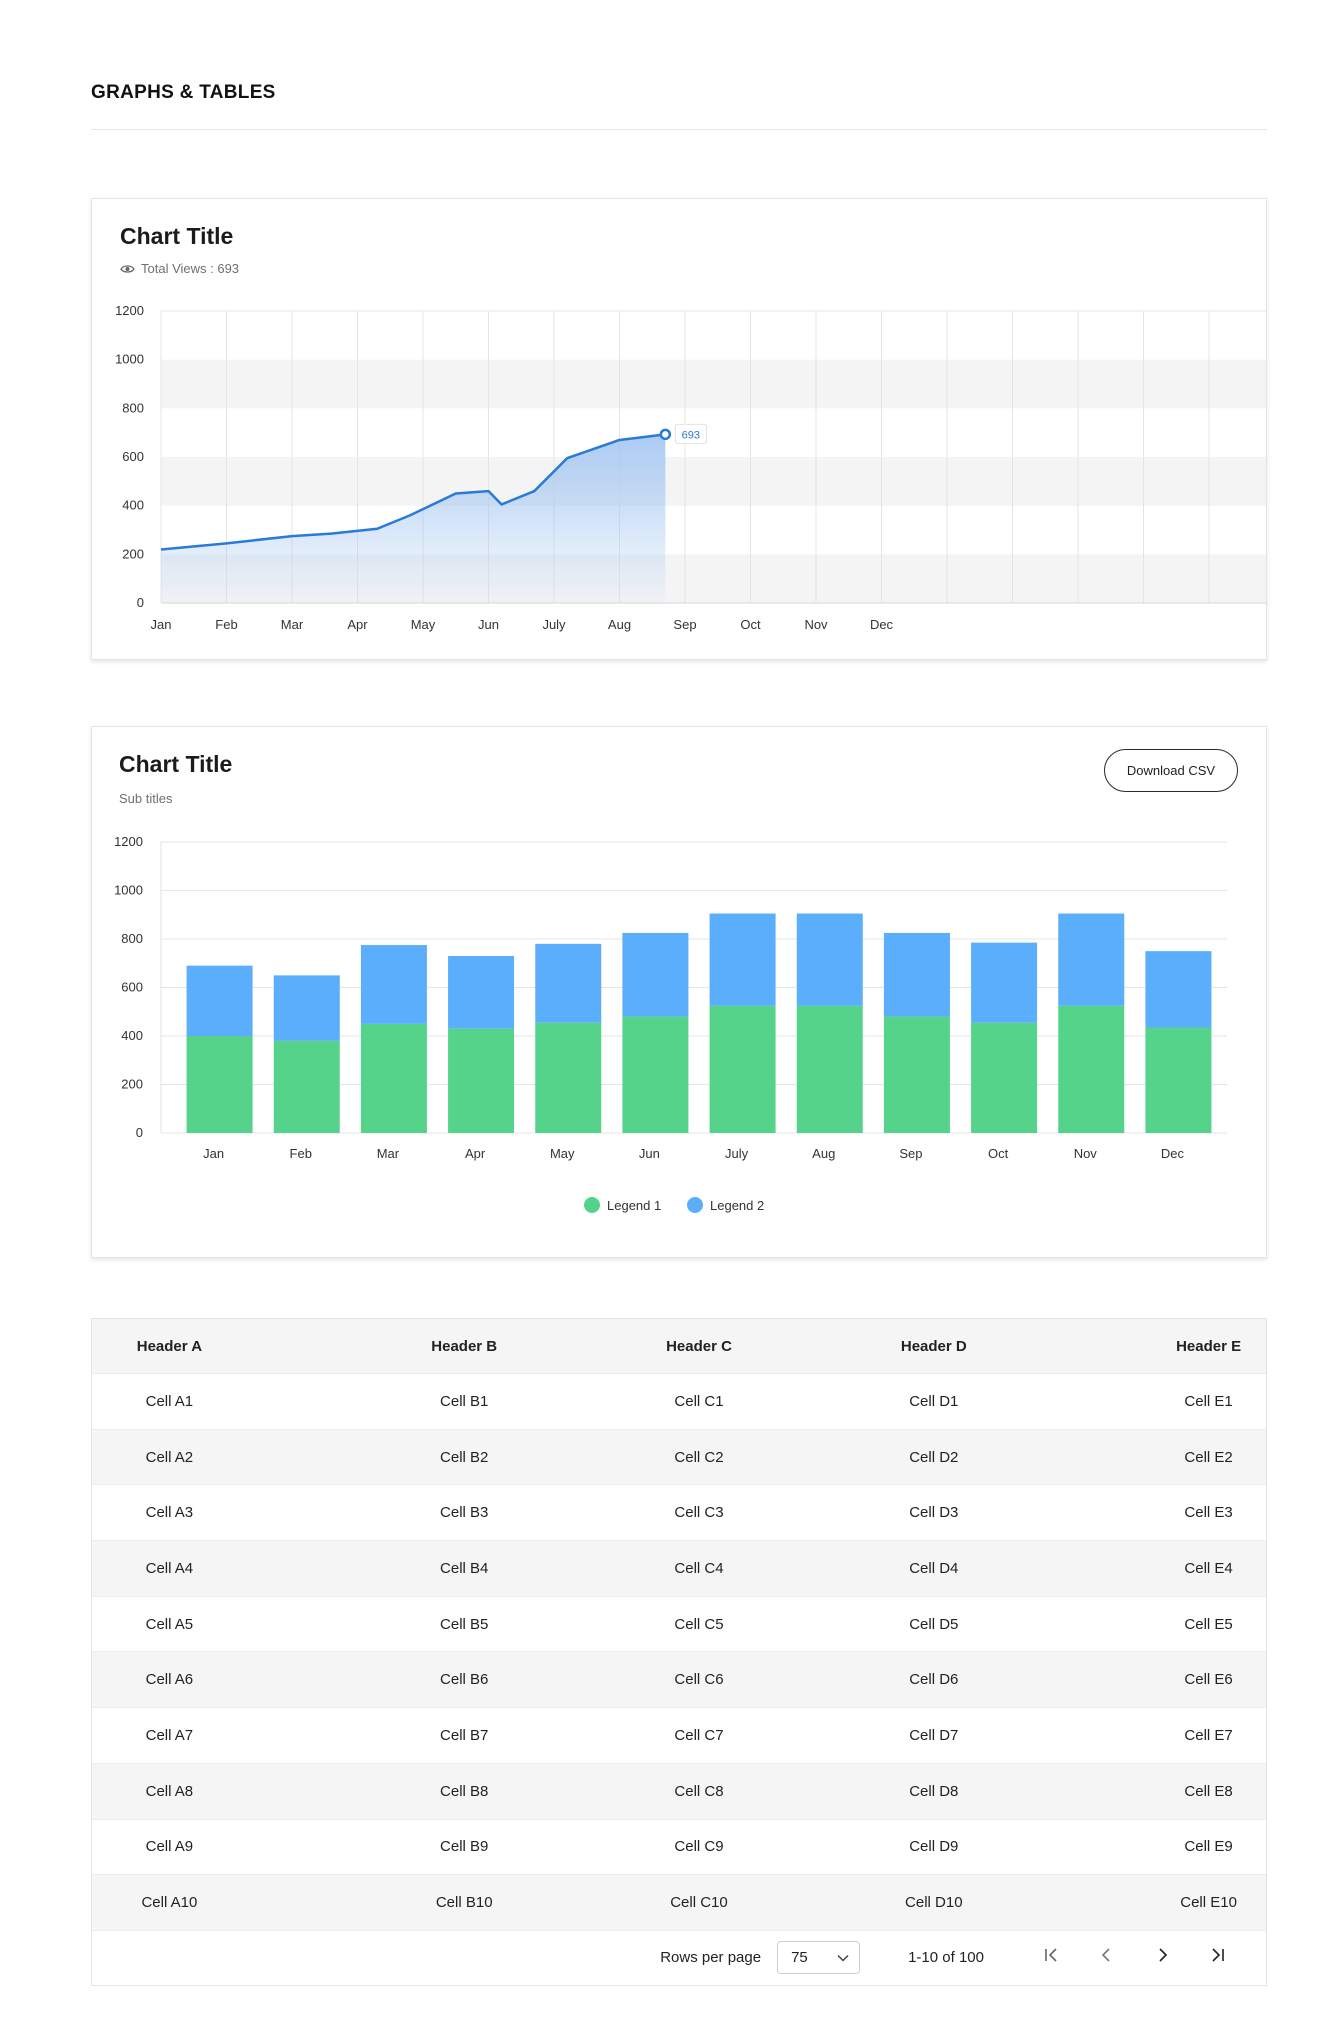  I want to click on table-row: Cell A6 Cell B6 Cell C6 Cell D6 Cell E6, so click(679, 1680).